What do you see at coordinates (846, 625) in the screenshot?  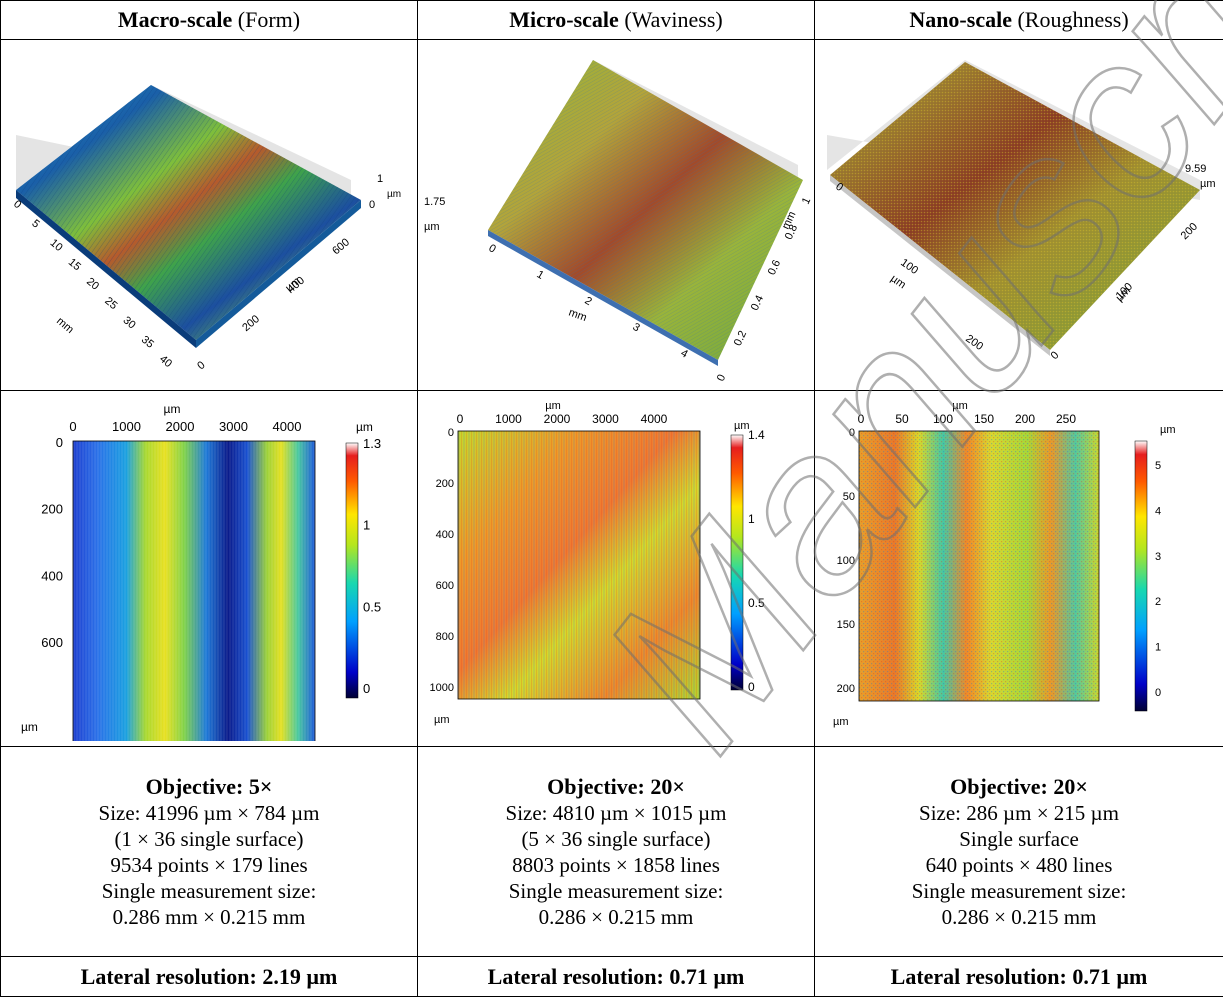 I see `y-tick-label: 150` at bounding box center [846, 625].